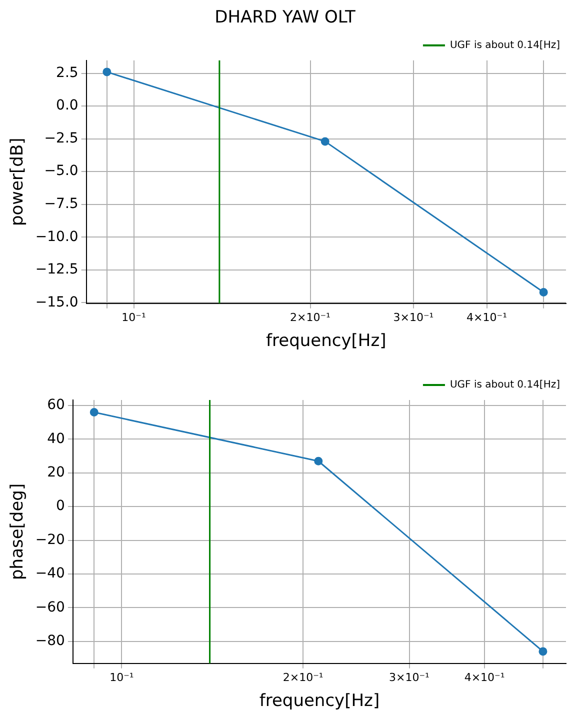 The image size is (576, 720). I want to click on y-tick-label: −20, so click(50, 540).